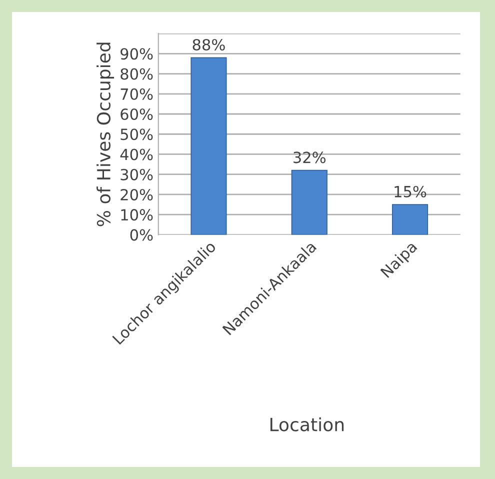 The image size is (495, 479). I want to click on y-tick-label: 30%, so click(136, 174).